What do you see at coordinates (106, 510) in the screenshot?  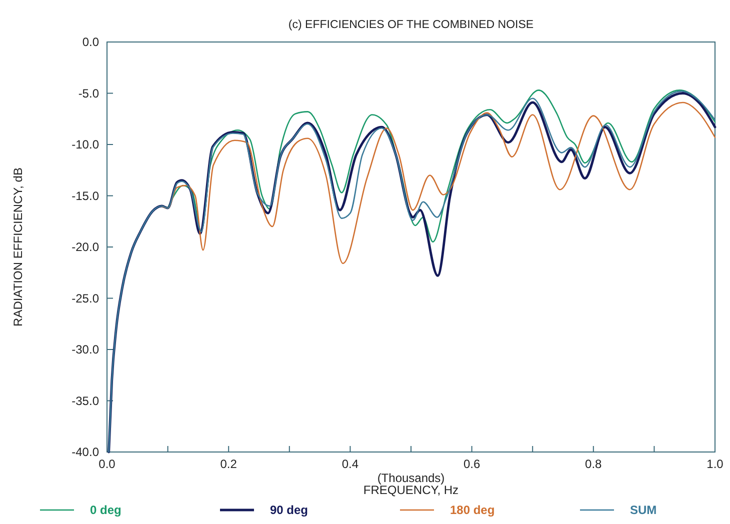 I see `legend-label: 0 deg` at bounding box center [106, 510].